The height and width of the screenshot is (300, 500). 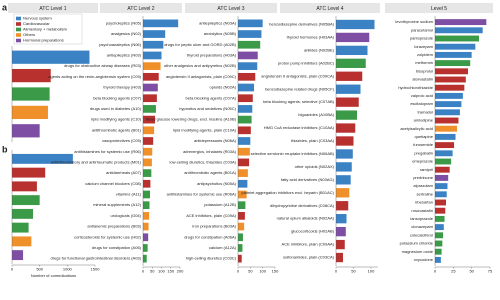 What do you see at coordinates (309, 257) in the screenshot?
I see `category-label: sulfonamides, plain (C03CA)` at bounding box center [309, 257].